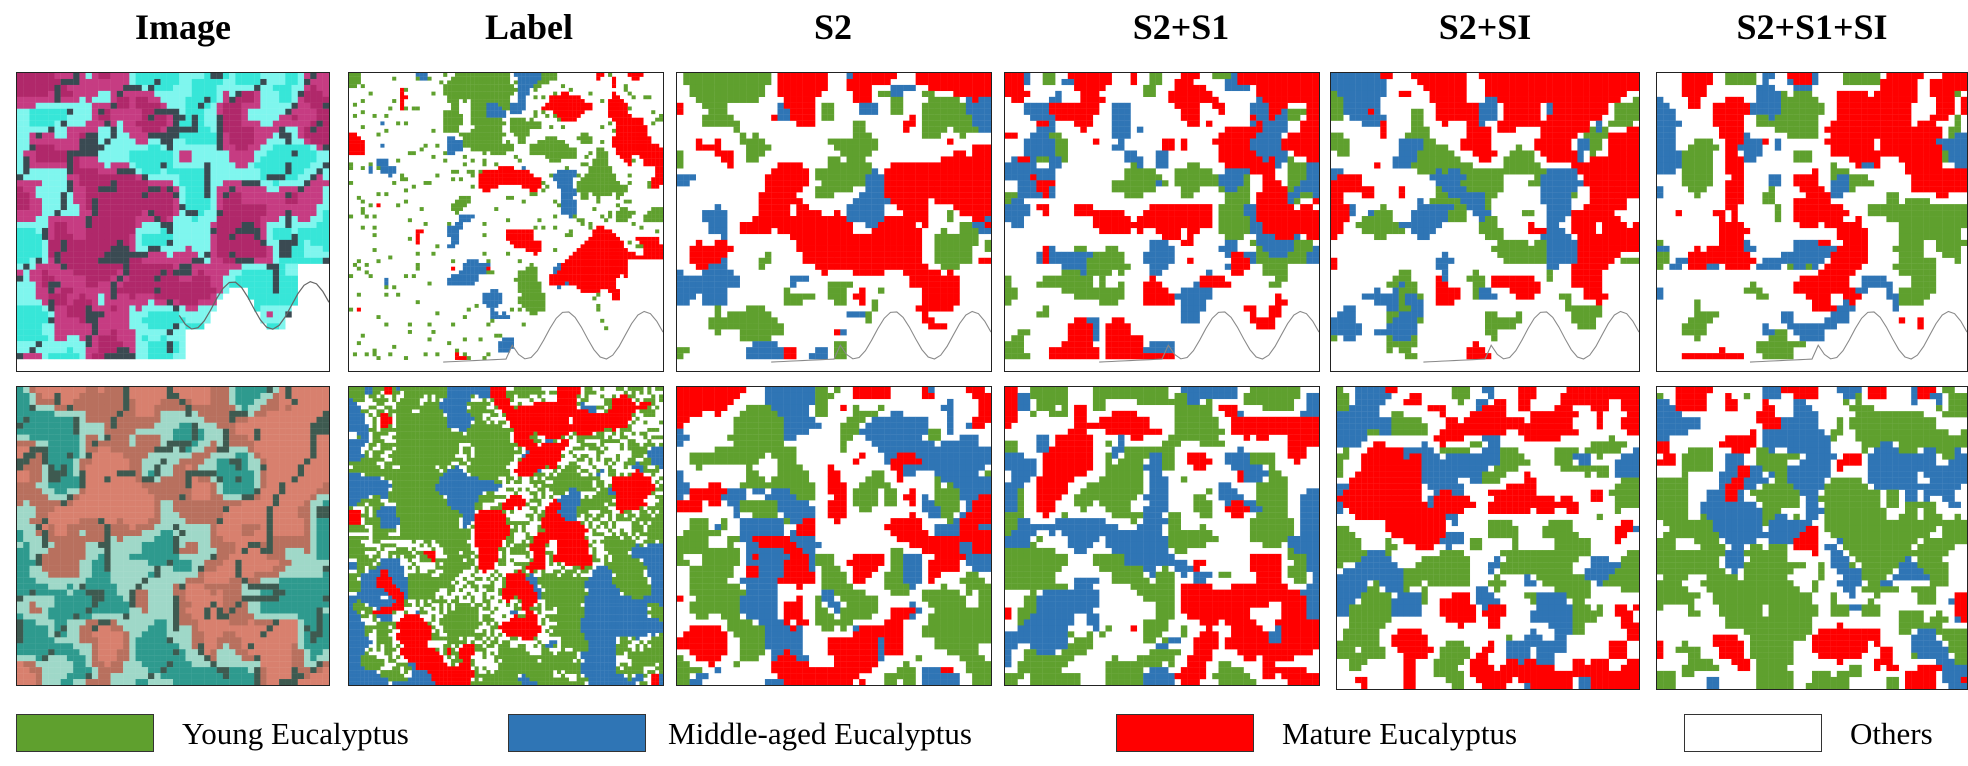  What do you see at coordinates (1485, 27) in the screenshot?
I see `column-title-s2-si: S2+SI` at bounding box center [1485, 27].